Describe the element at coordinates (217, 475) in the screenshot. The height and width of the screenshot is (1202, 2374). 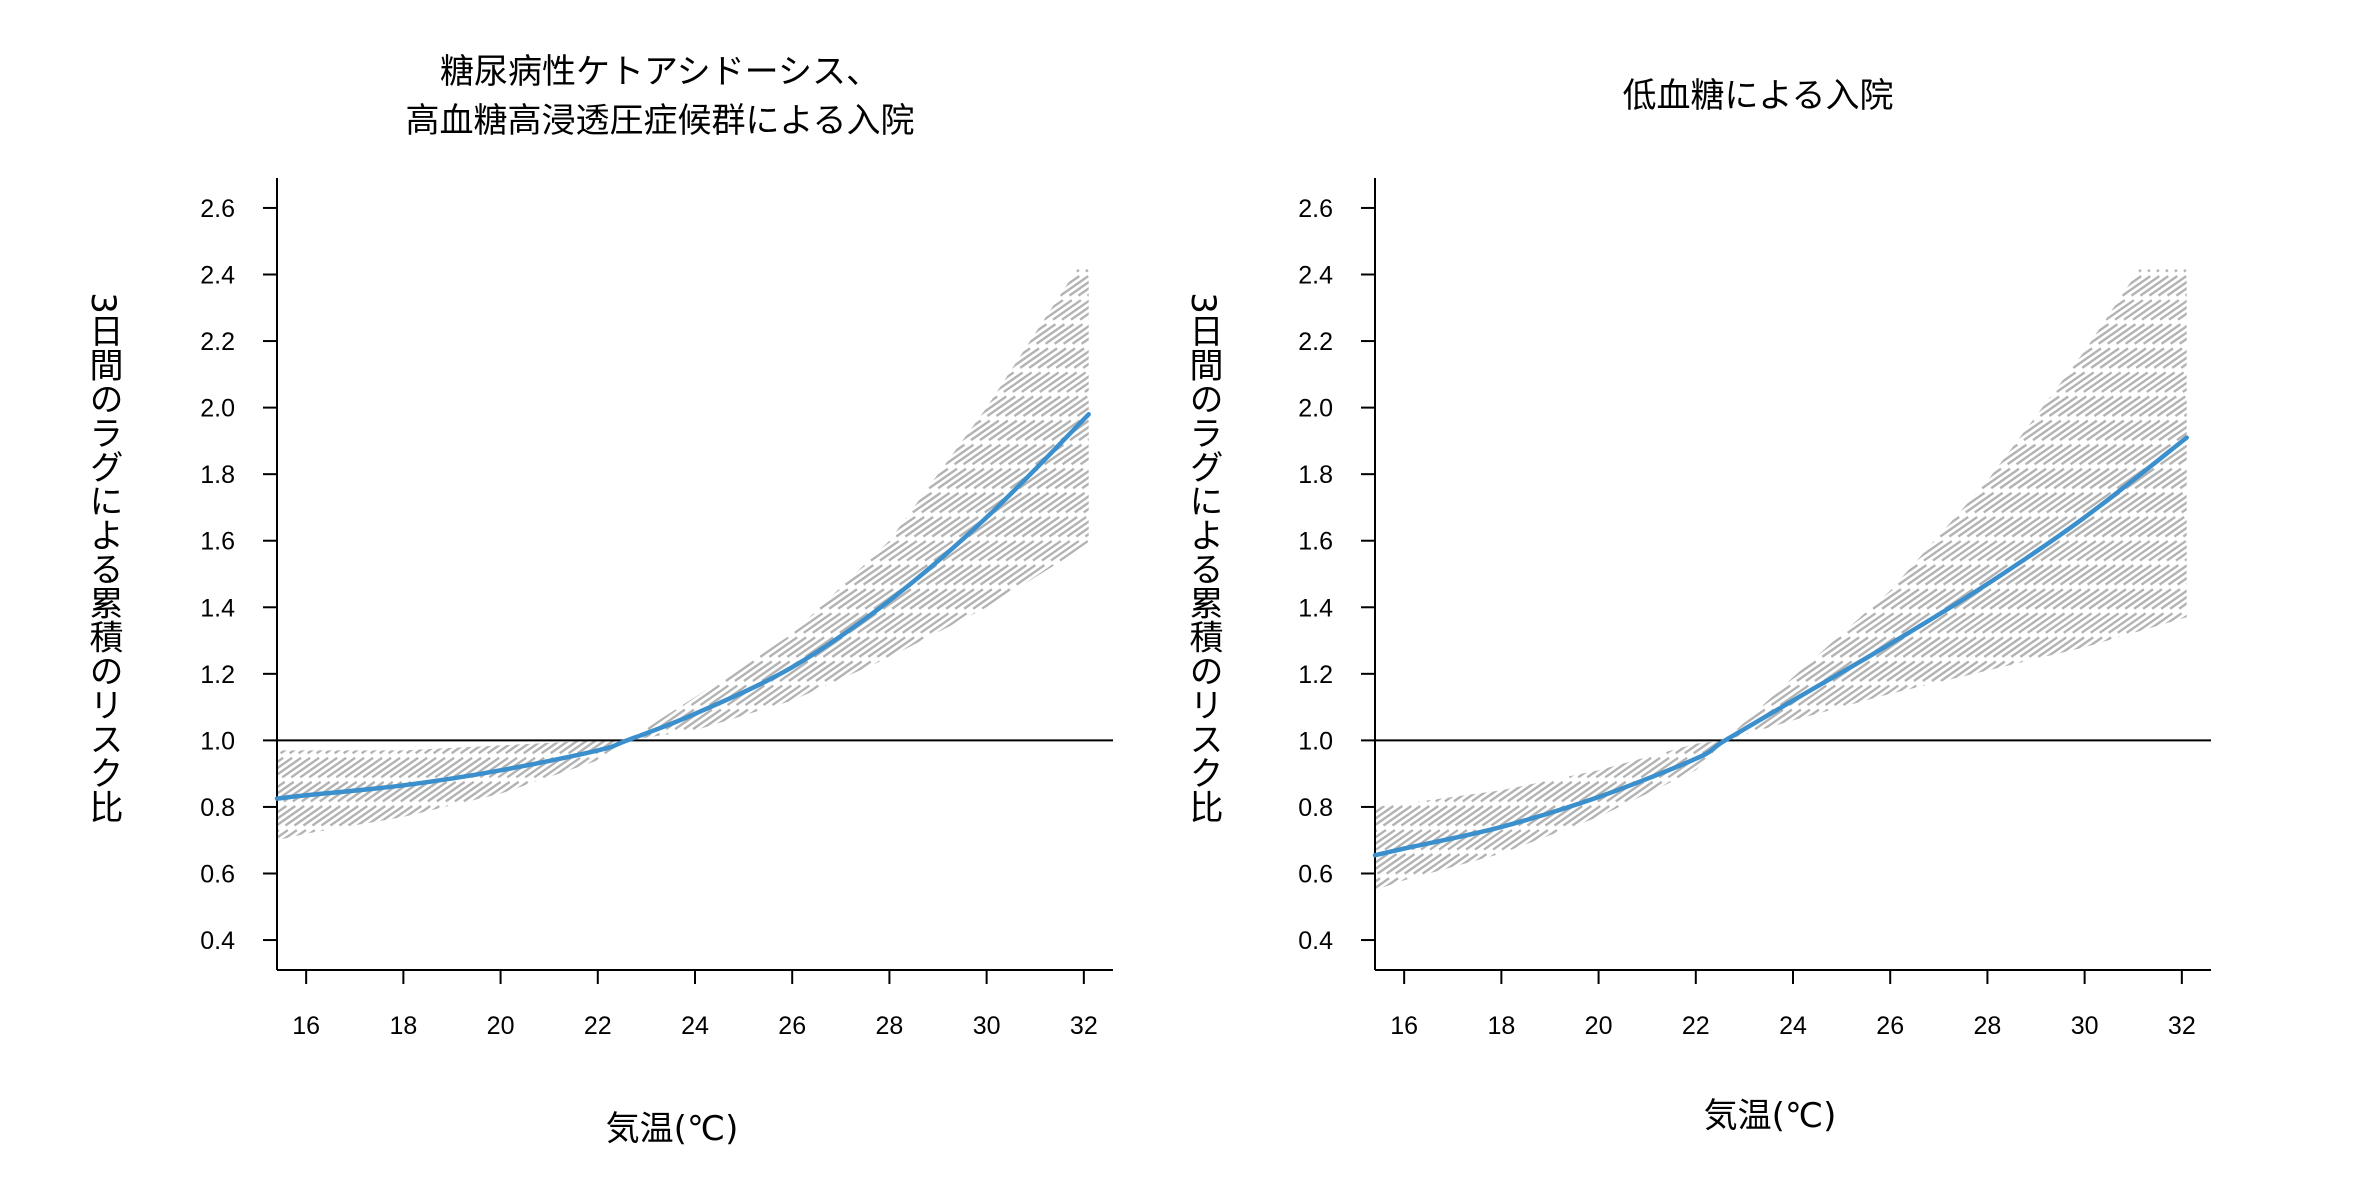
I see `panel-left-y-tick-label: 1.8` at that location.